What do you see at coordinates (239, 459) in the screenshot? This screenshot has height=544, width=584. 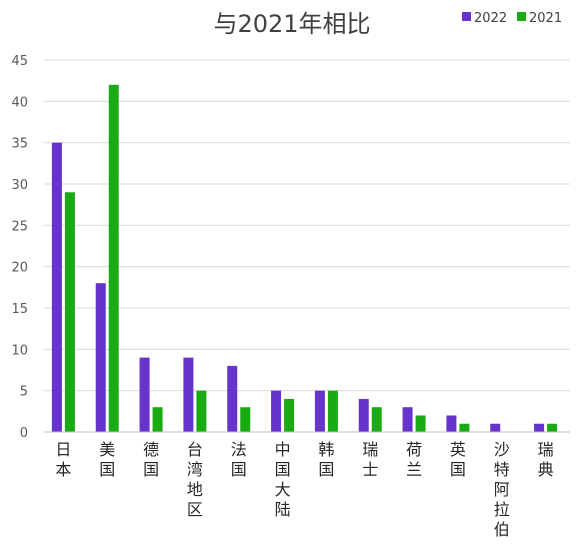 I see `x-category-label: 法国` at bounding box center [239, 459].